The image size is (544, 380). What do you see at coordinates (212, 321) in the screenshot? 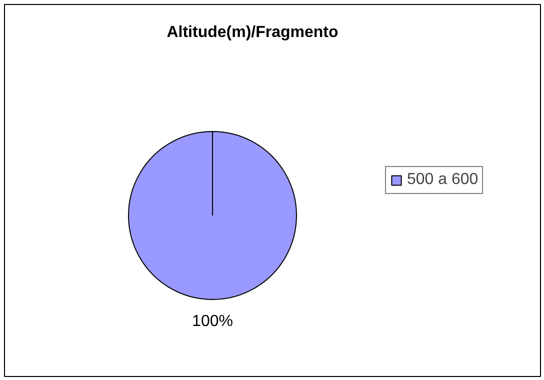
I see `data-label: 100%` at bounding box center [212, 321].